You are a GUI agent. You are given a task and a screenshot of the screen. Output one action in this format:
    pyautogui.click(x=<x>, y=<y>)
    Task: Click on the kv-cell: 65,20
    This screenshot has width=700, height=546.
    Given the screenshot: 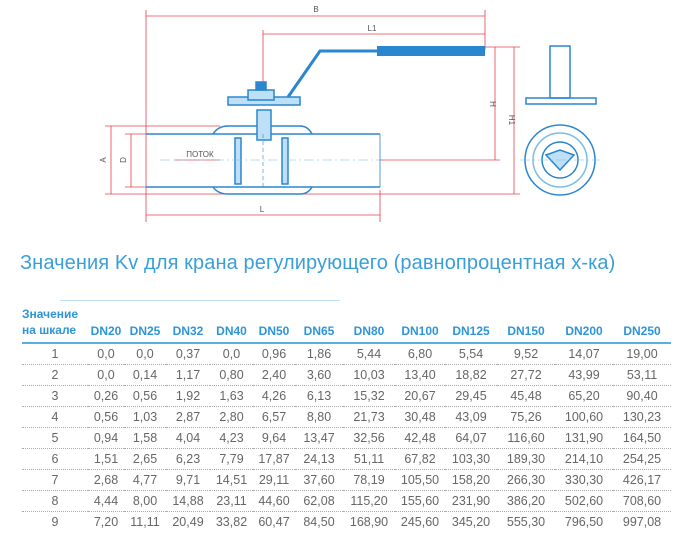 What is the action you would take?
    pyautogui.click(x=584, y=396)
    